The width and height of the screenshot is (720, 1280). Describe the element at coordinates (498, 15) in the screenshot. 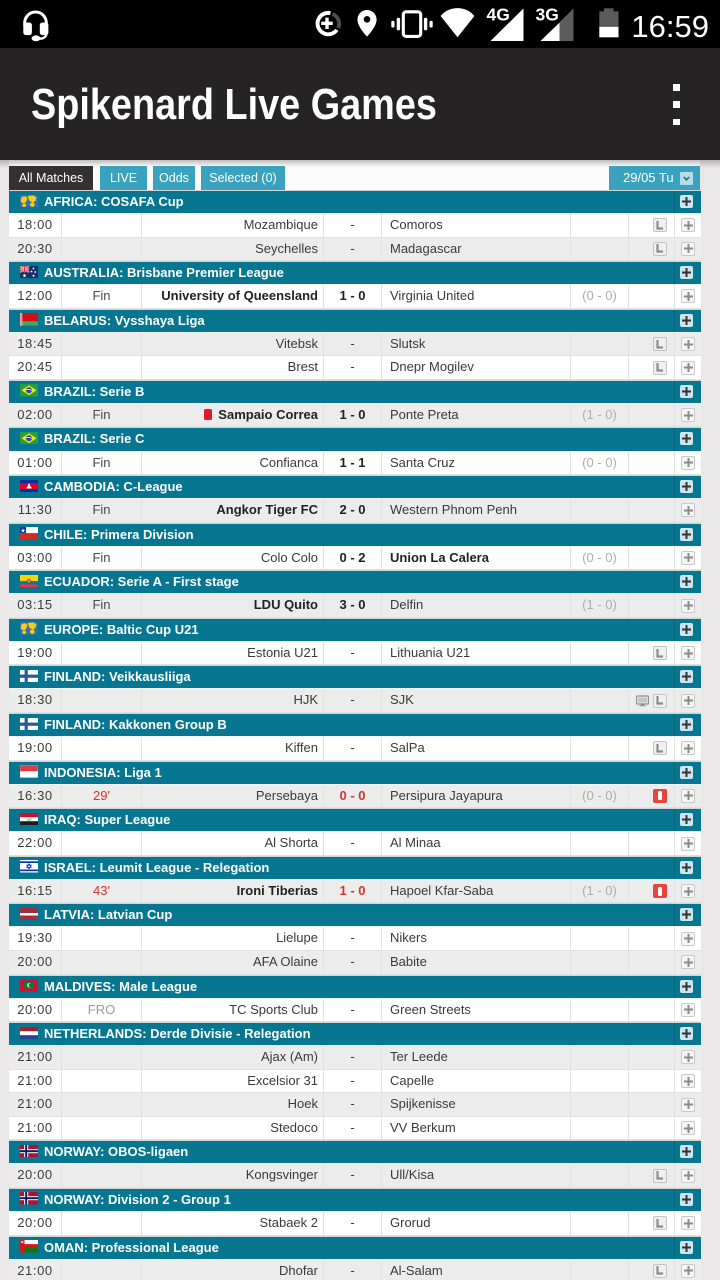

I see `svg-text: 4G` at that location.